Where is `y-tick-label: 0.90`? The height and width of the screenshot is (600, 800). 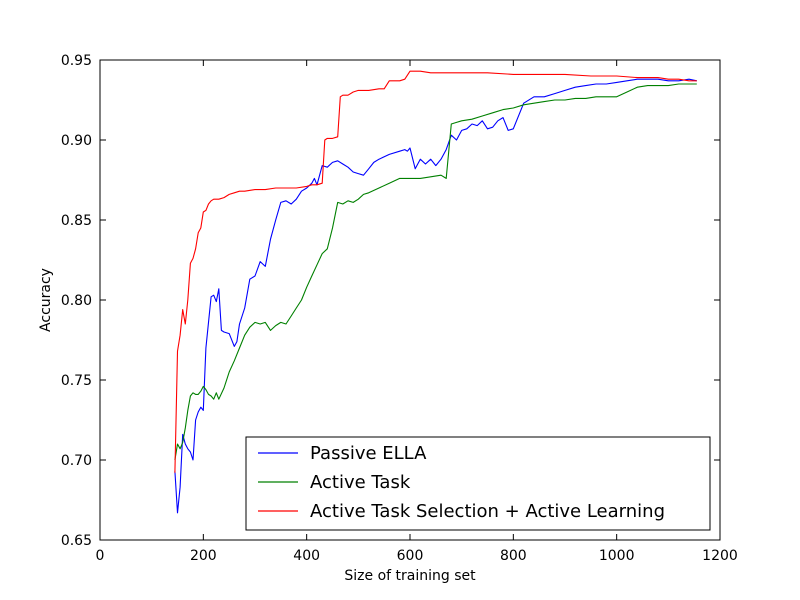 y-tick-label: 0.90 is located at coordinates (76, 141).